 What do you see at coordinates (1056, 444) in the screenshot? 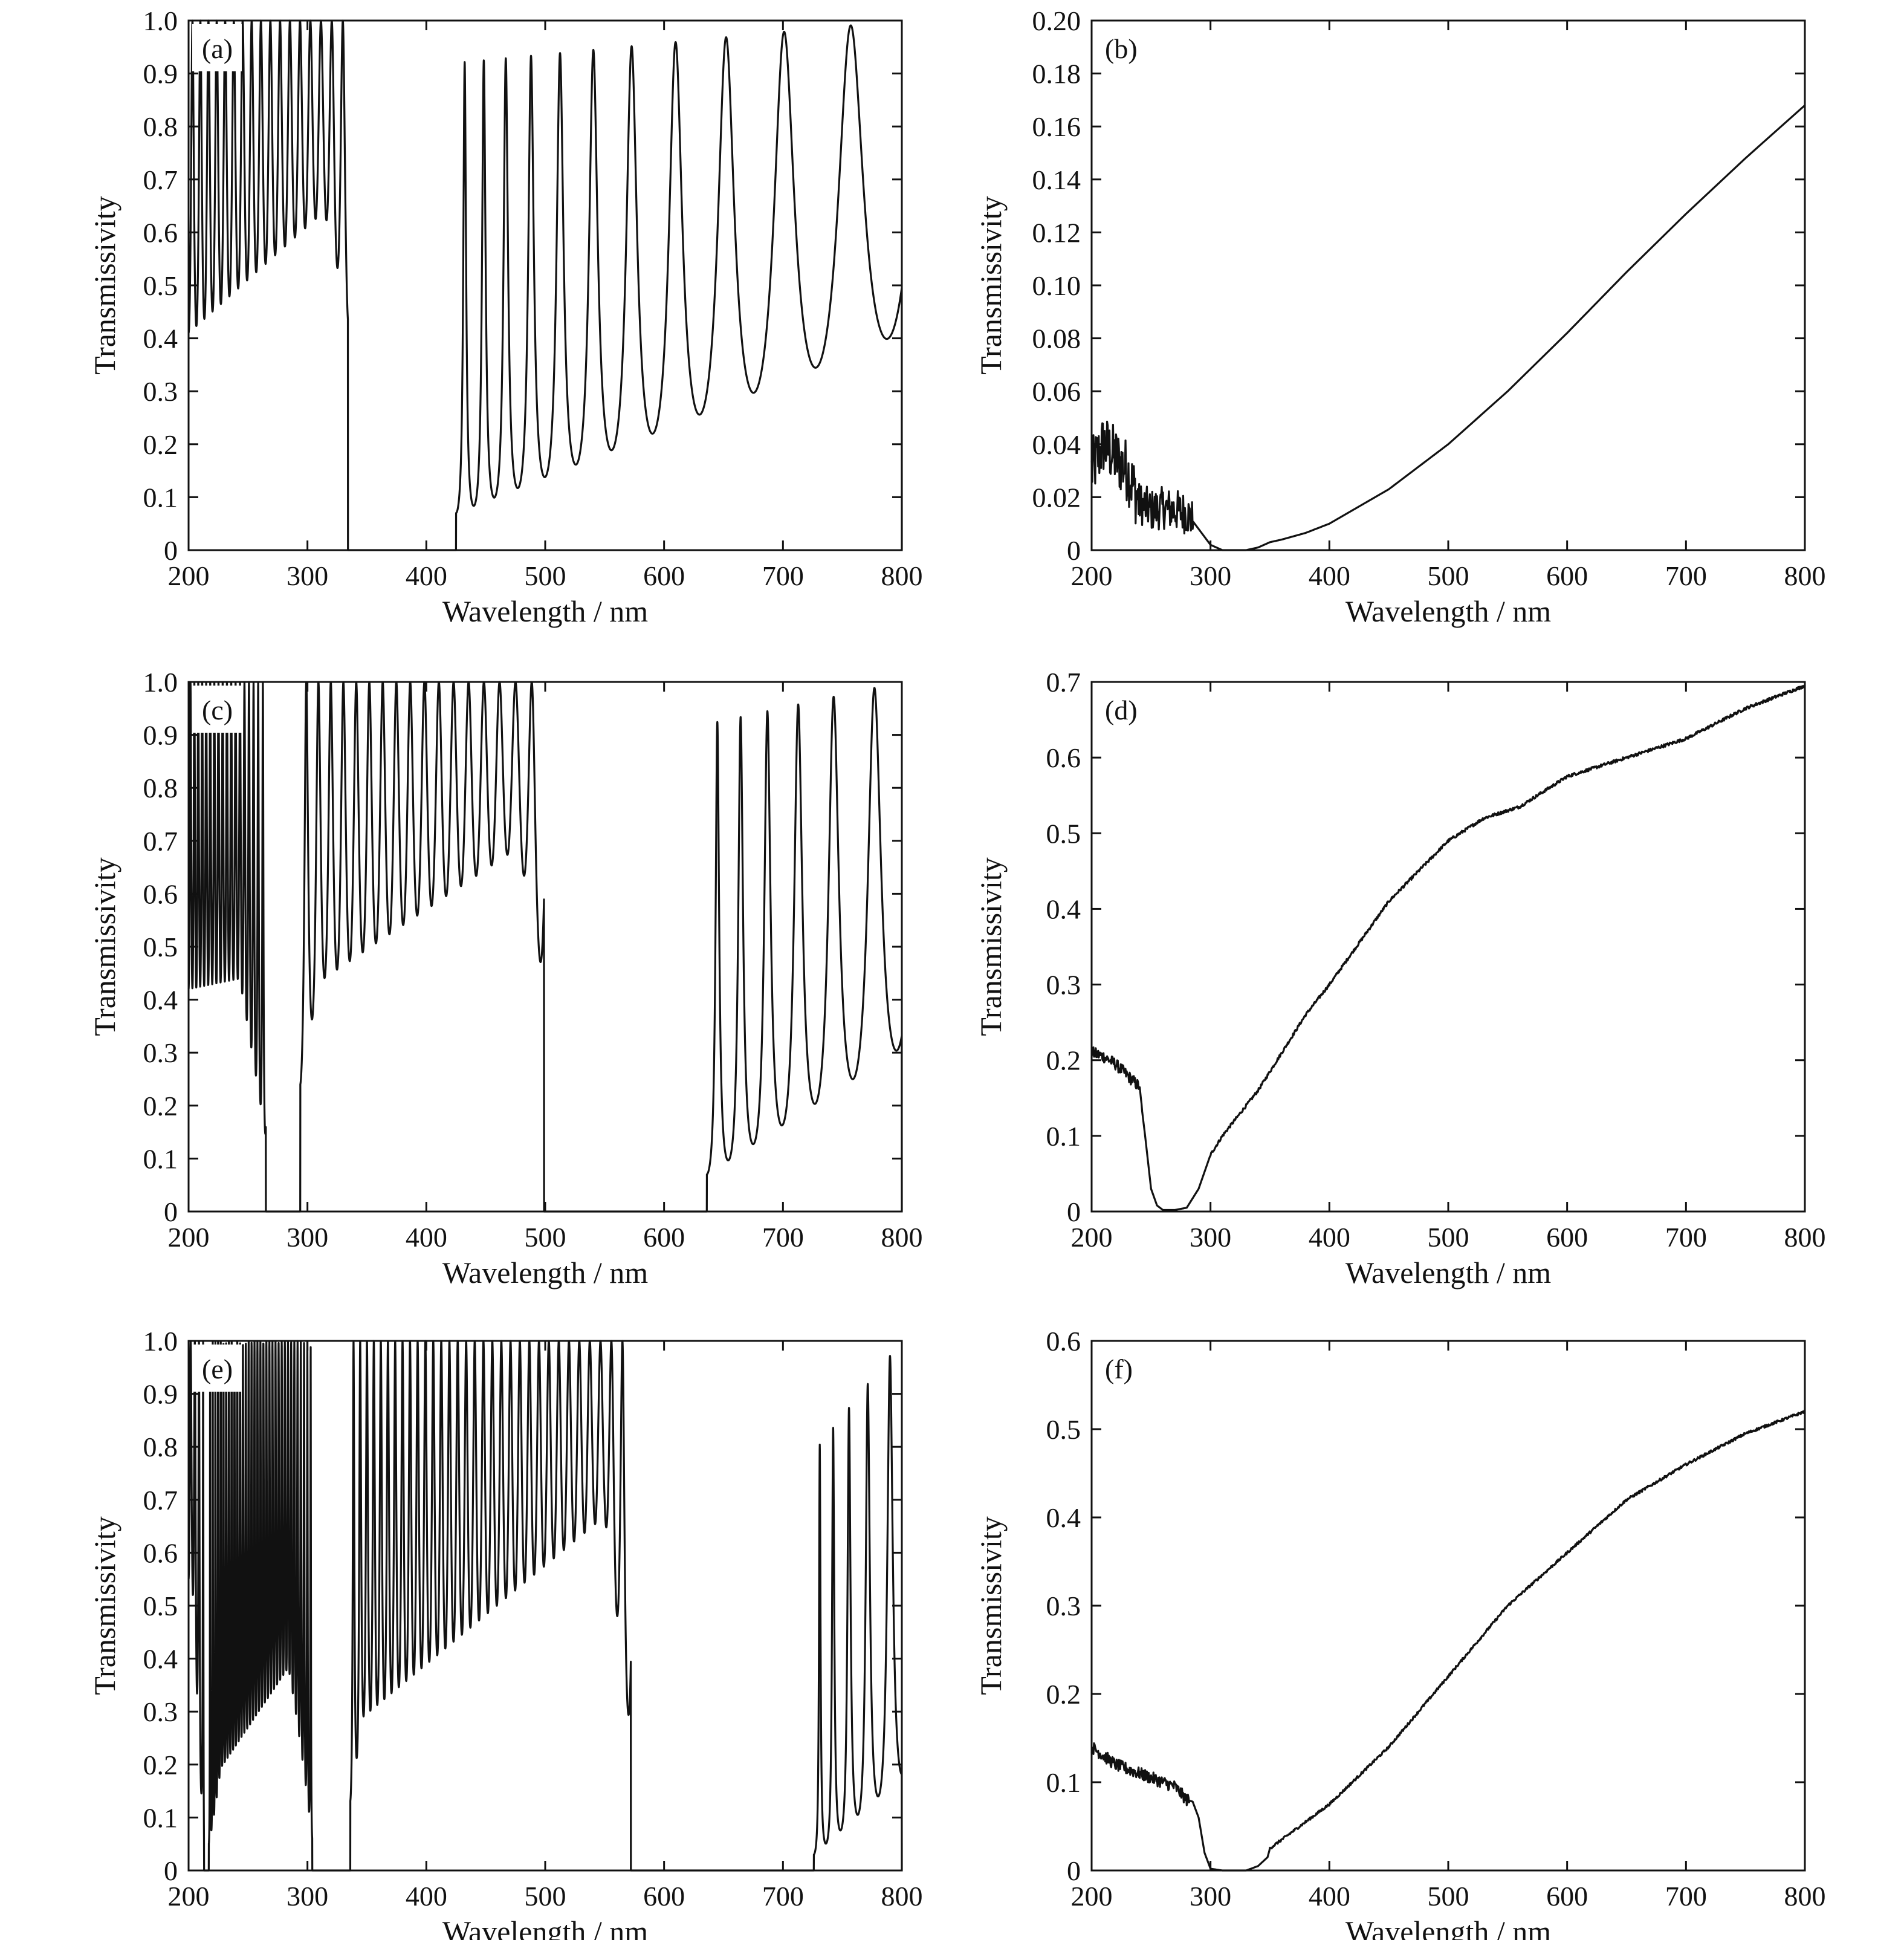
I see `y-tick-label: 0.04` at bounding box center [1056, 444].